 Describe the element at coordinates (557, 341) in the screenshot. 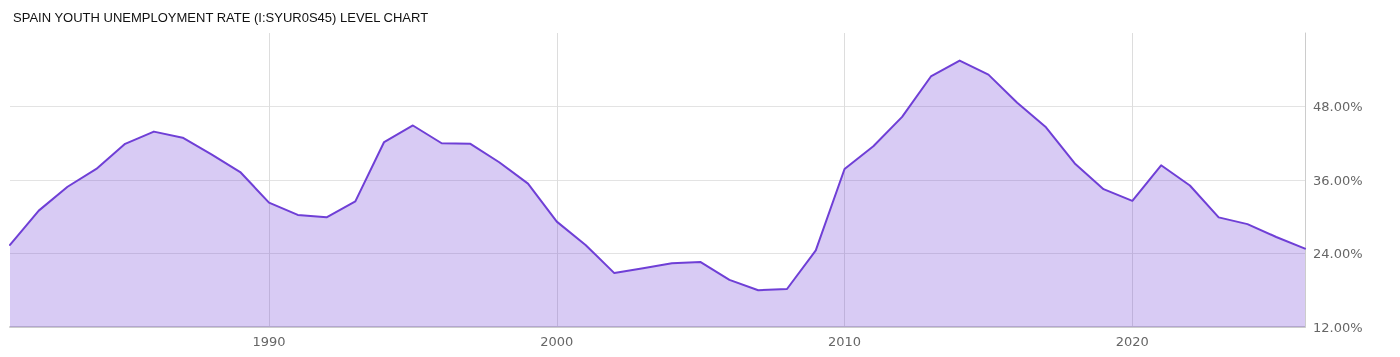

I see `x-tick-label: 2000` at that location.